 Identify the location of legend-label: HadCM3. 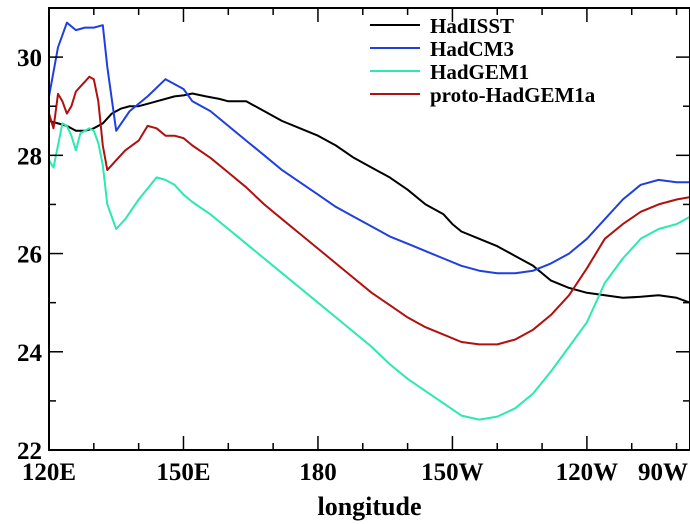
(472, 49).